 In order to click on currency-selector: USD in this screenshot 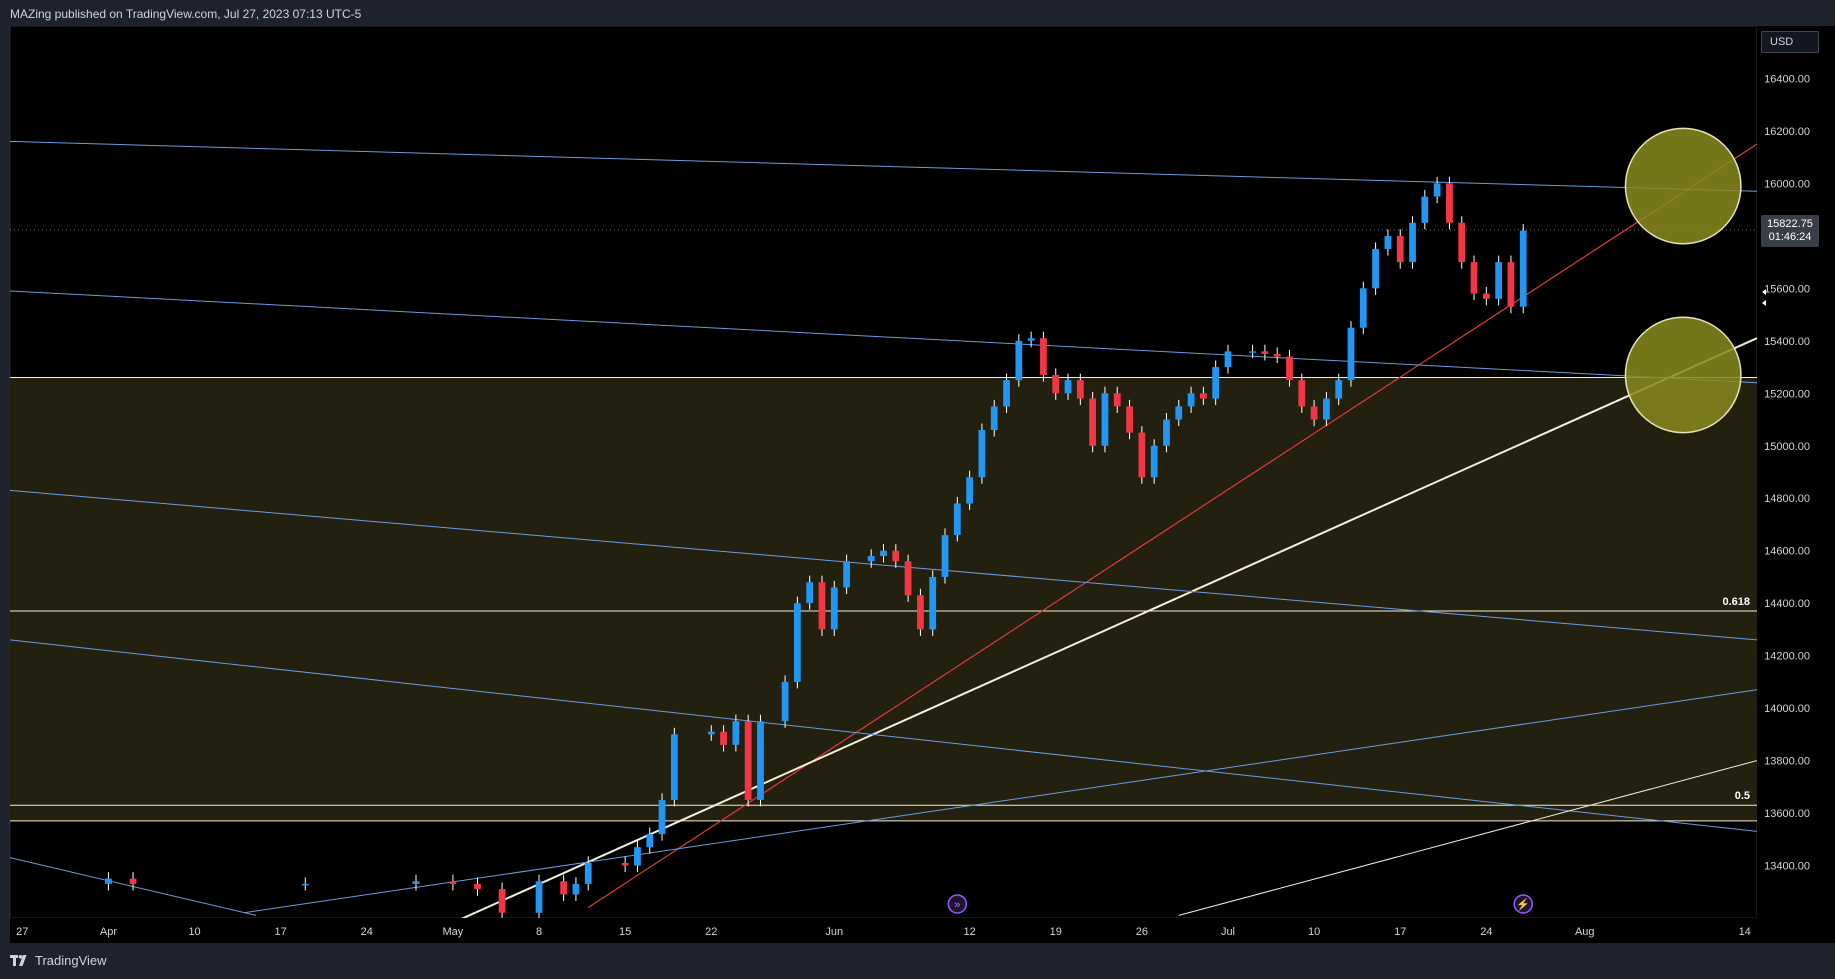, I will do `click(1790, 42)`.